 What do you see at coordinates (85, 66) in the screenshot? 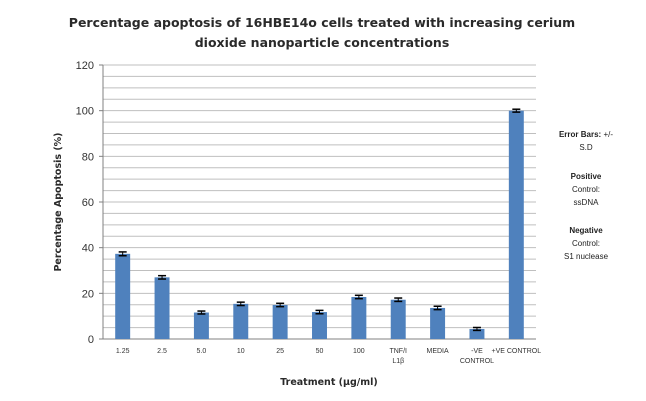
I see `y-tick-label: 120` at bounding box center [85, 66].